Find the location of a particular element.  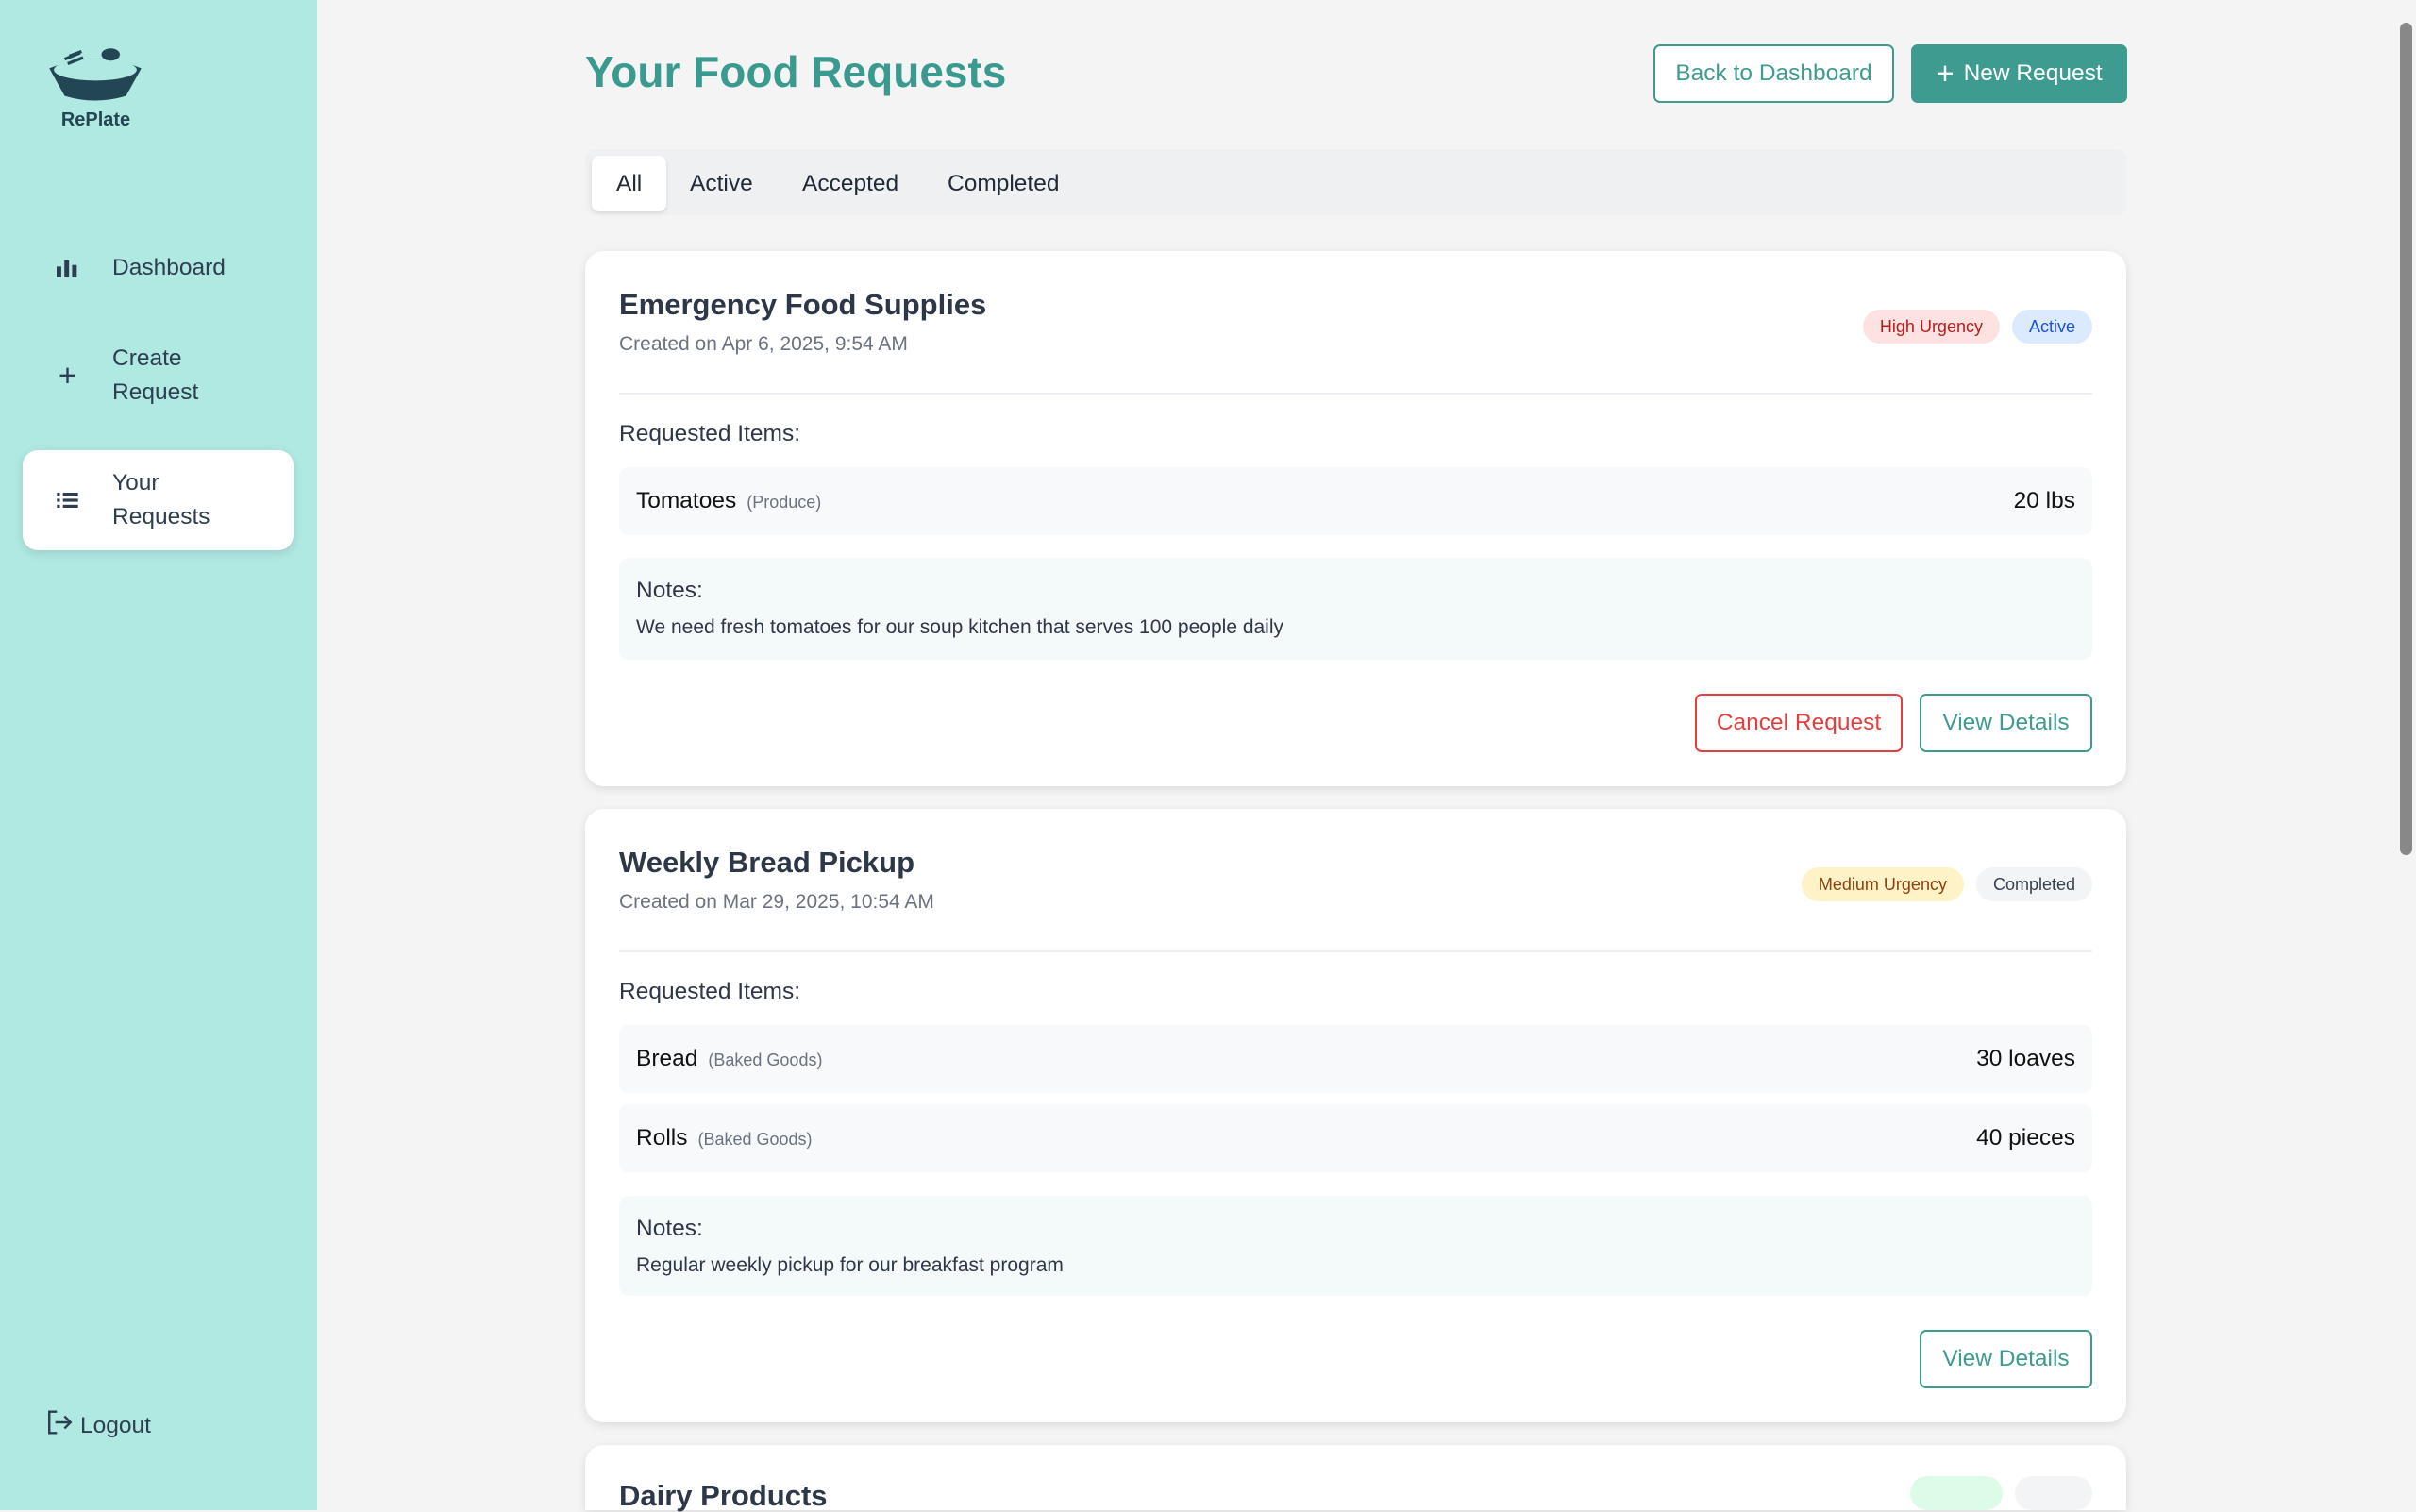

list-item: Tomatoes (Produce) 20 lbs is located at coordinates (1355, 501).